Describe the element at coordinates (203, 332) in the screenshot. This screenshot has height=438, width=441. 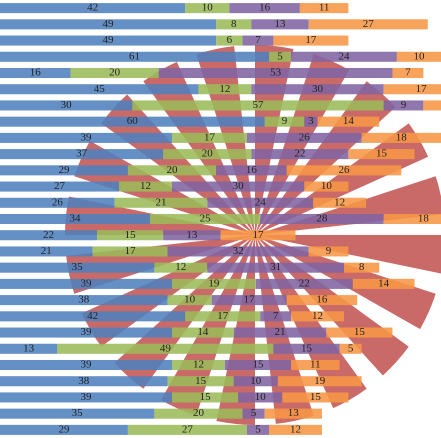
I see `data-label: 14` at that location.